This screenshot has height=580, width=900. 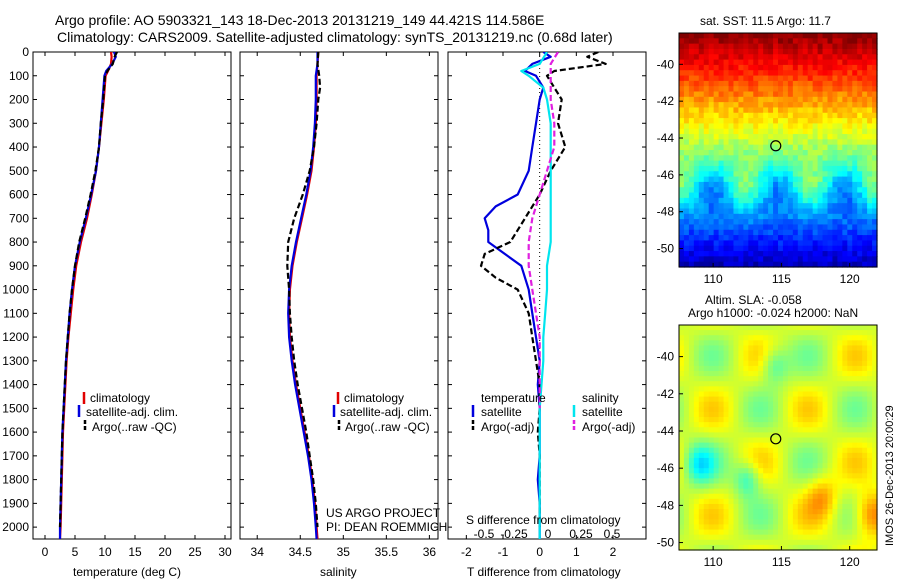 What do you see at coordinates (890, 475) in the screenshot?
I see `imos-stamp: IMOS 26-Dec-2013 20:00:29` at bounding box center [890, 475].